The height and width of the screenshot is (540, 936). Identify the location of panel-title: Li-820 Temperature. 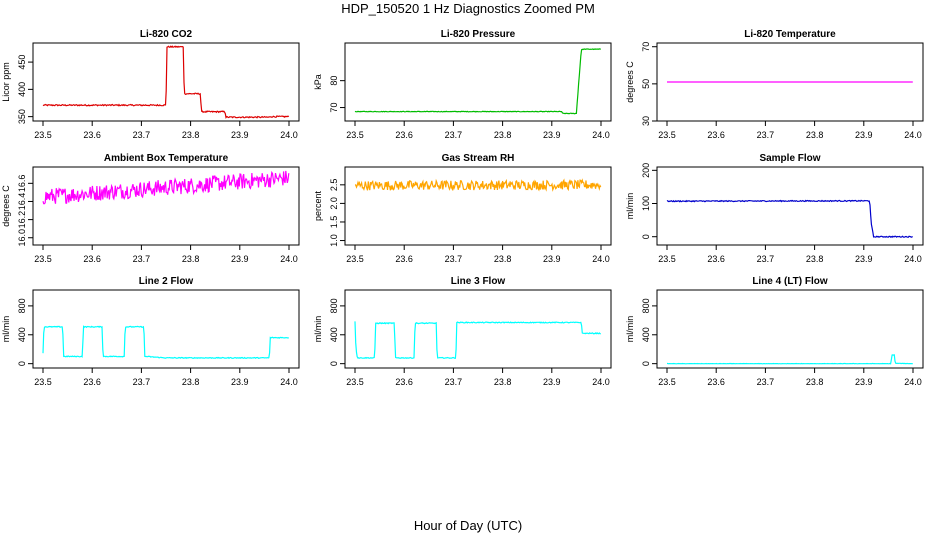
(790, 34).